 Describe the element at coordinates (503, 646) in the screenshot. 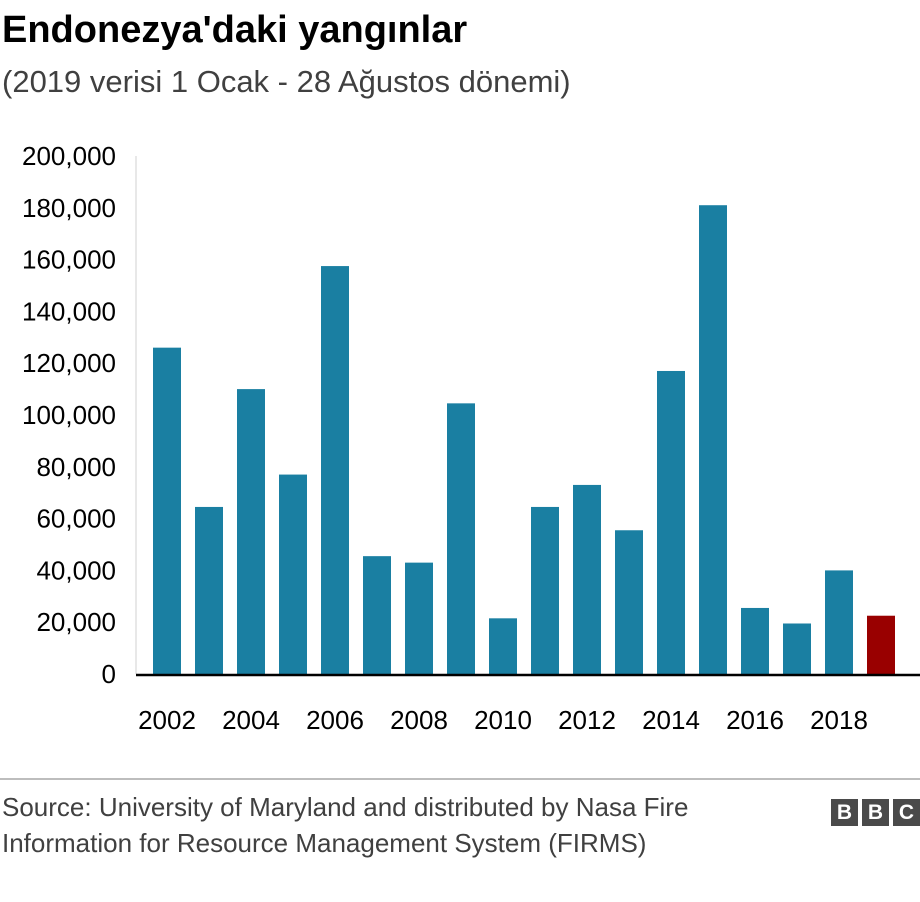

I see `bar-2010` at that location.